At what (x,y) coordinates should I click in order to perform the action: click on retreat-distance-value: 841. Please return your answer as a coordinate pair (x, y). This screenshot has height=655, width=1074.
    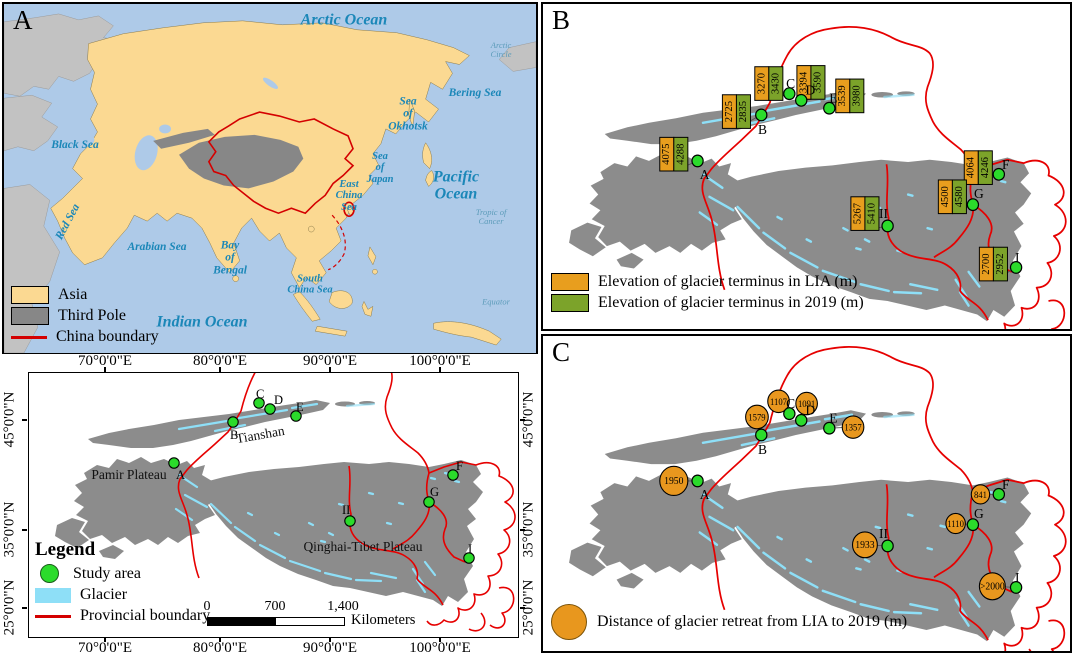
    Looking at the image, I should click on (980, 495).